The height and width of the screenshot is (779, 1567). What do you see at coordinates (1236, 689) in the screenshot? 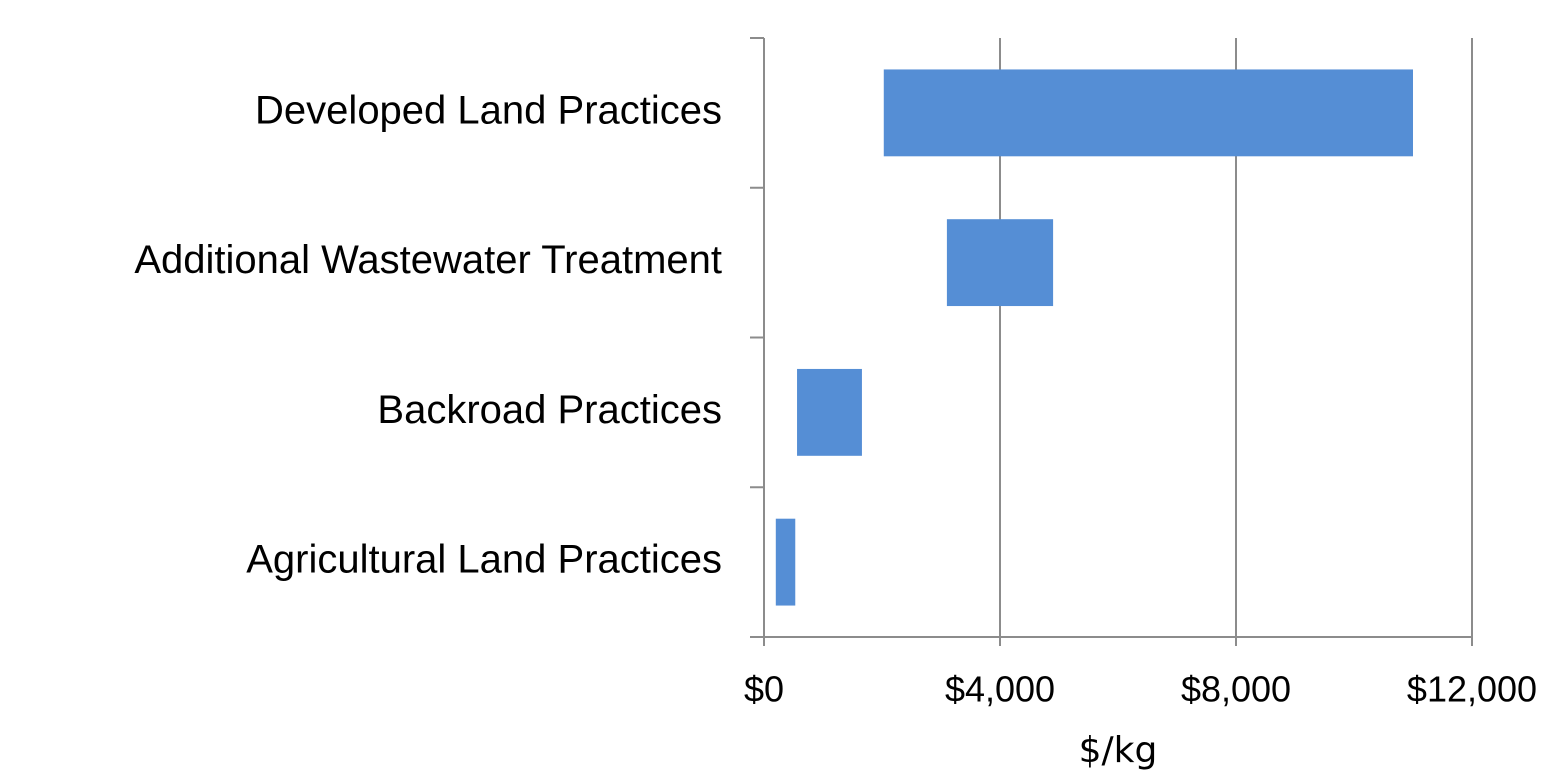
I see `x-tick-label: $8,000` at bounding box center [1236, 689].